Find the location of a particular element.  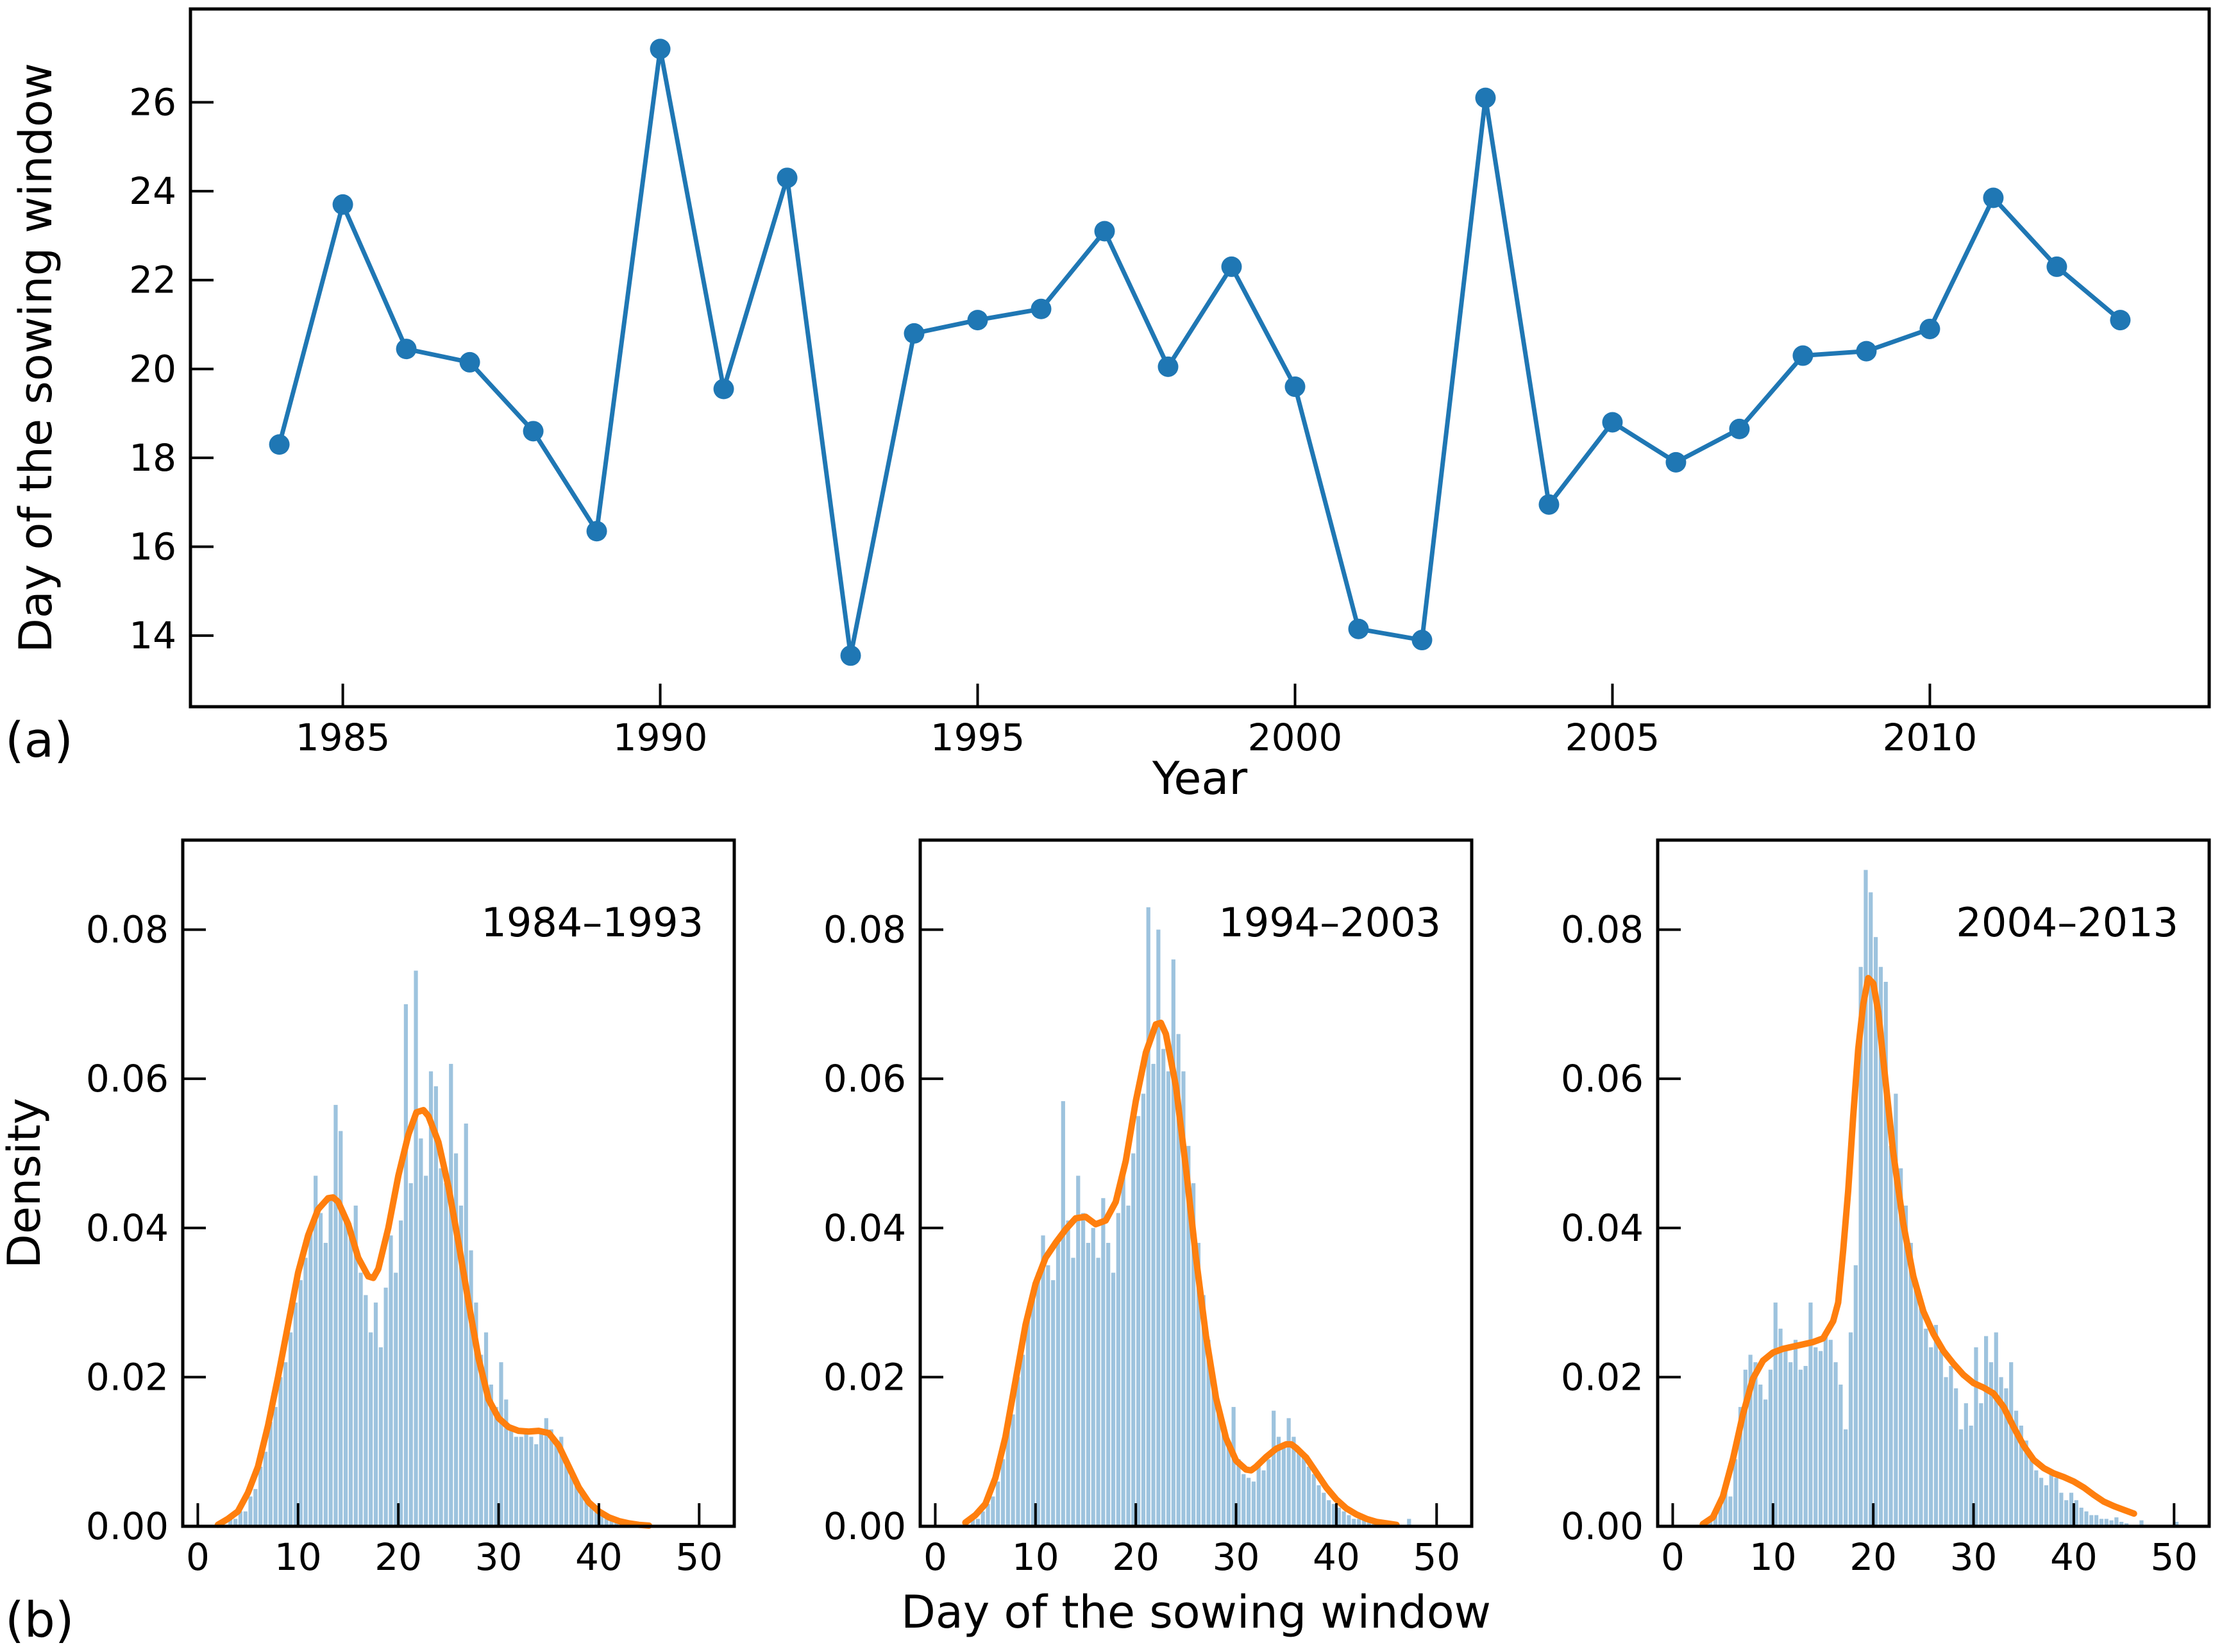

kde-curve is located at coordinates (1181, 1273).